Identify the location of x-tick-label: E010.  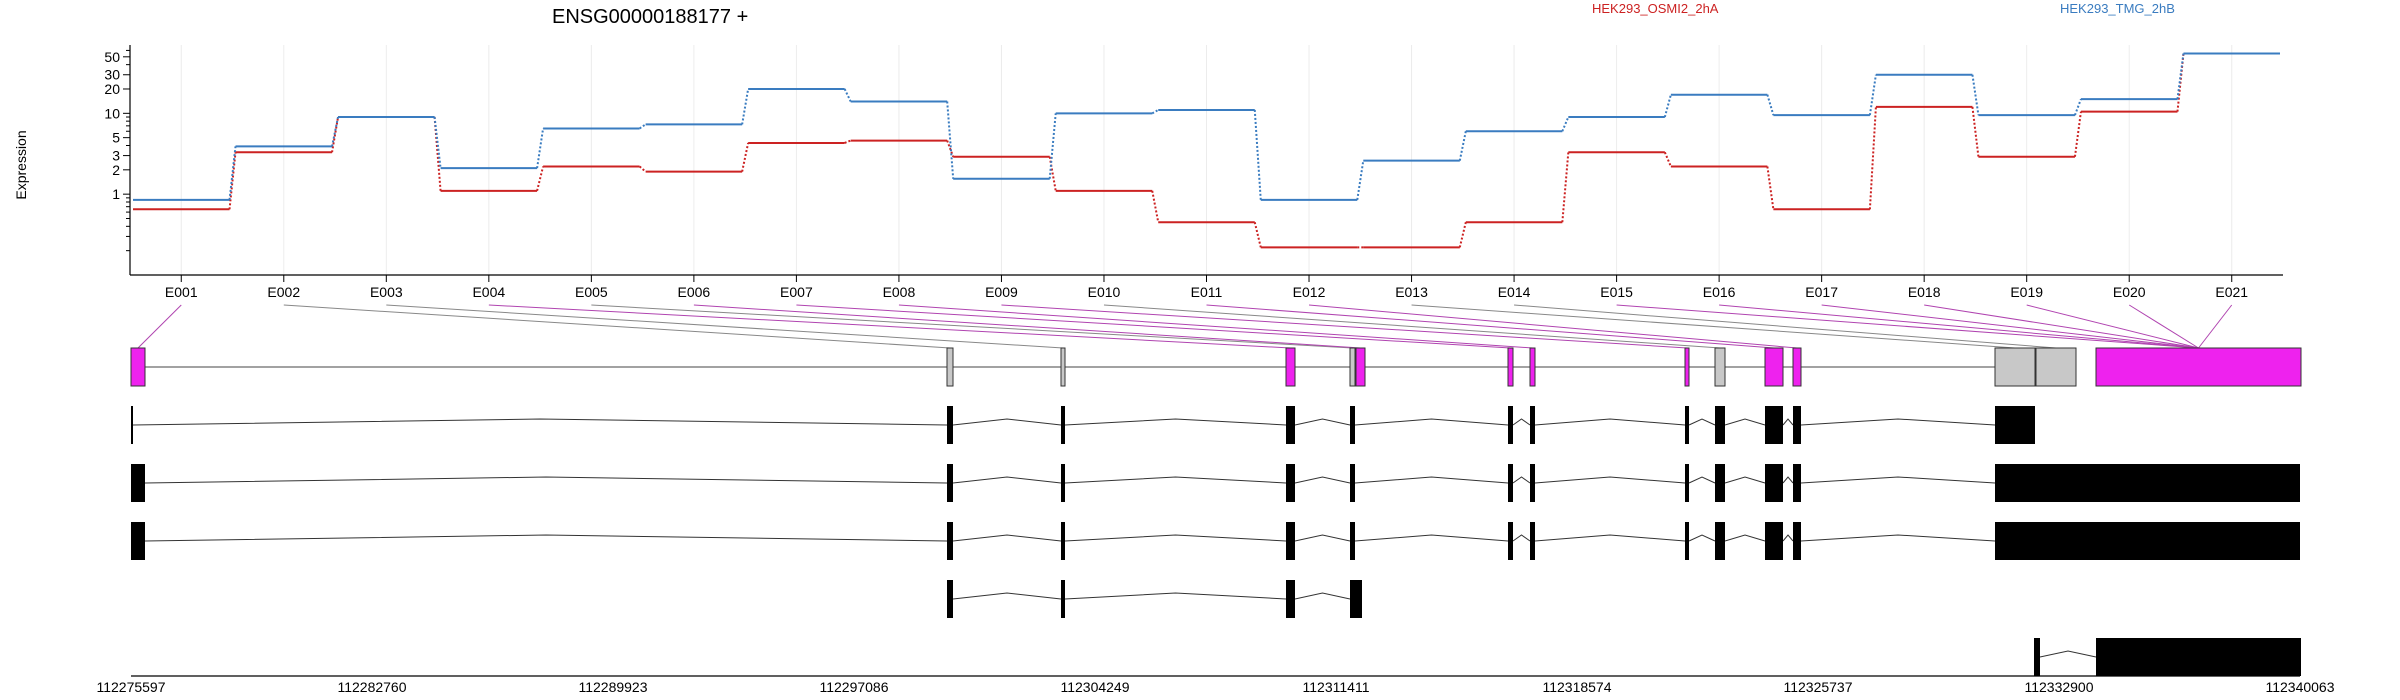
(1104, 292).